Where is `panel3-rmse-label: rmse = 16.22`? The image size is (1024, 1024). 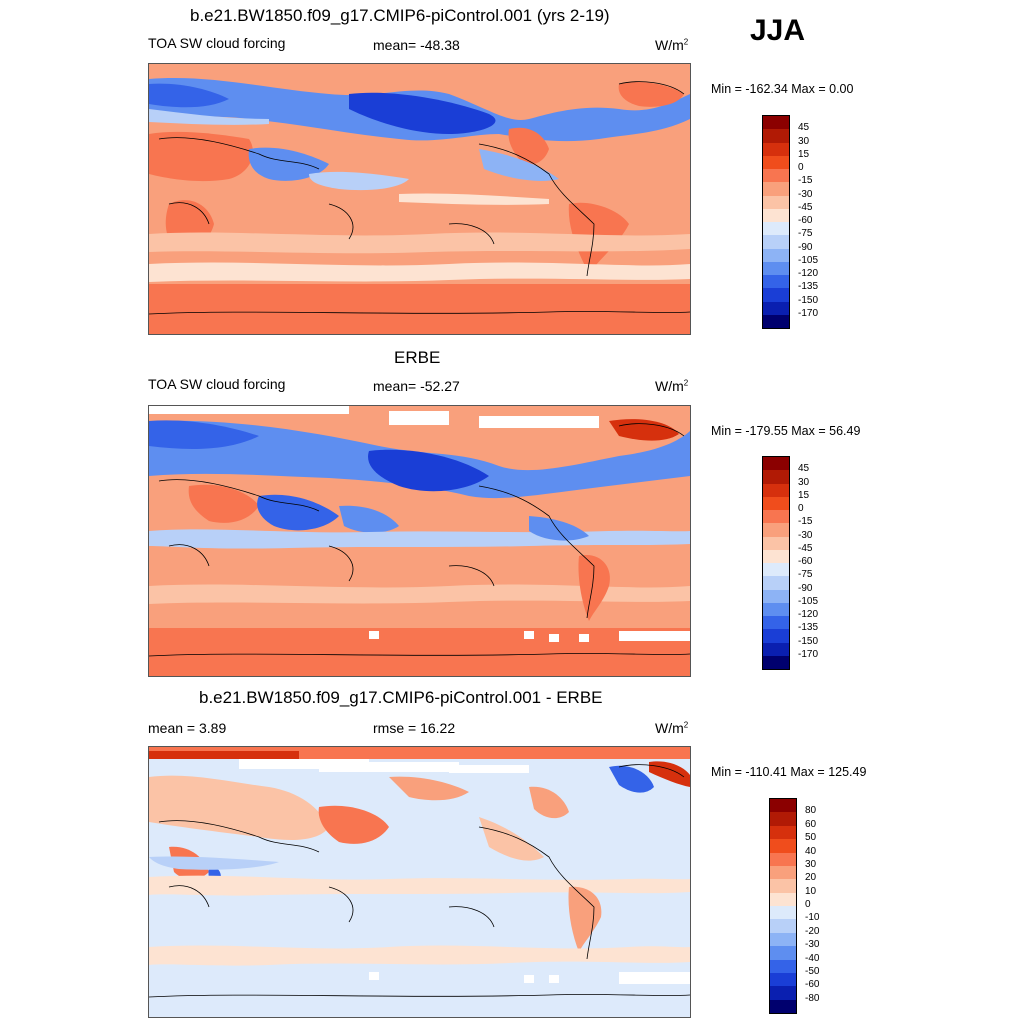
panel3-rmse-label: rmse = 16.22 is located at coordinates (414, 728).